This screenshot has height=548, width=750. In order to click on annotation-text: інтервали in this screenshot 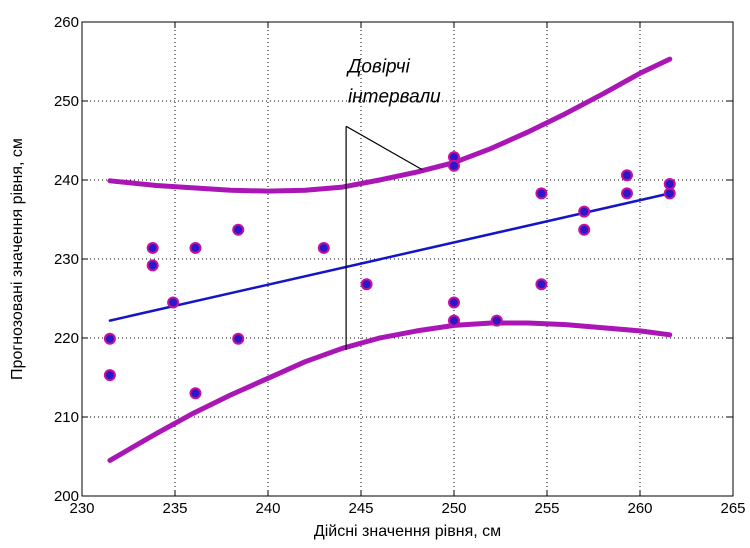, I will do `click(394, 97)`.